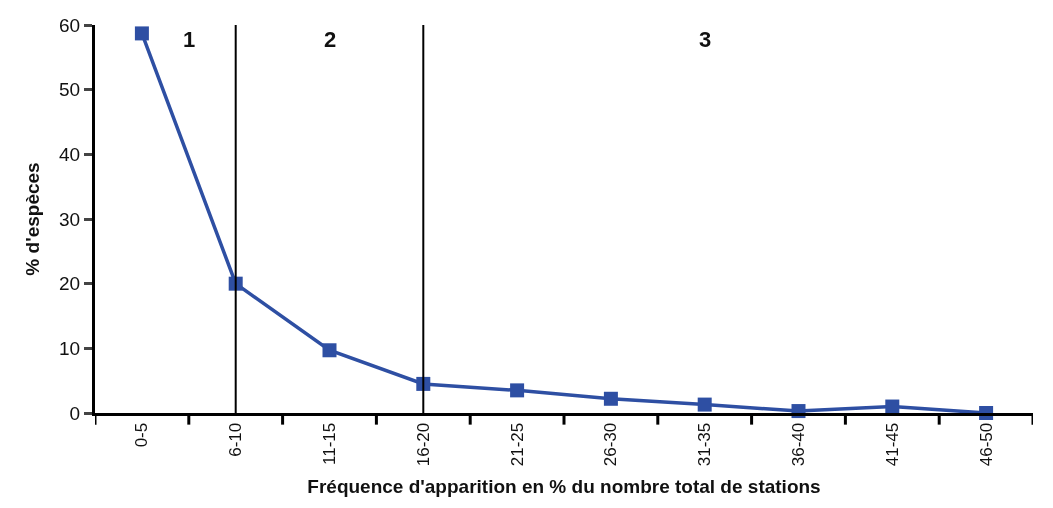 Image resolution: width=1053 pixels, height=508 pixels. Describe the element at coordinates (705, 39) in the screenshot. I see `annotation: 3` at that location.